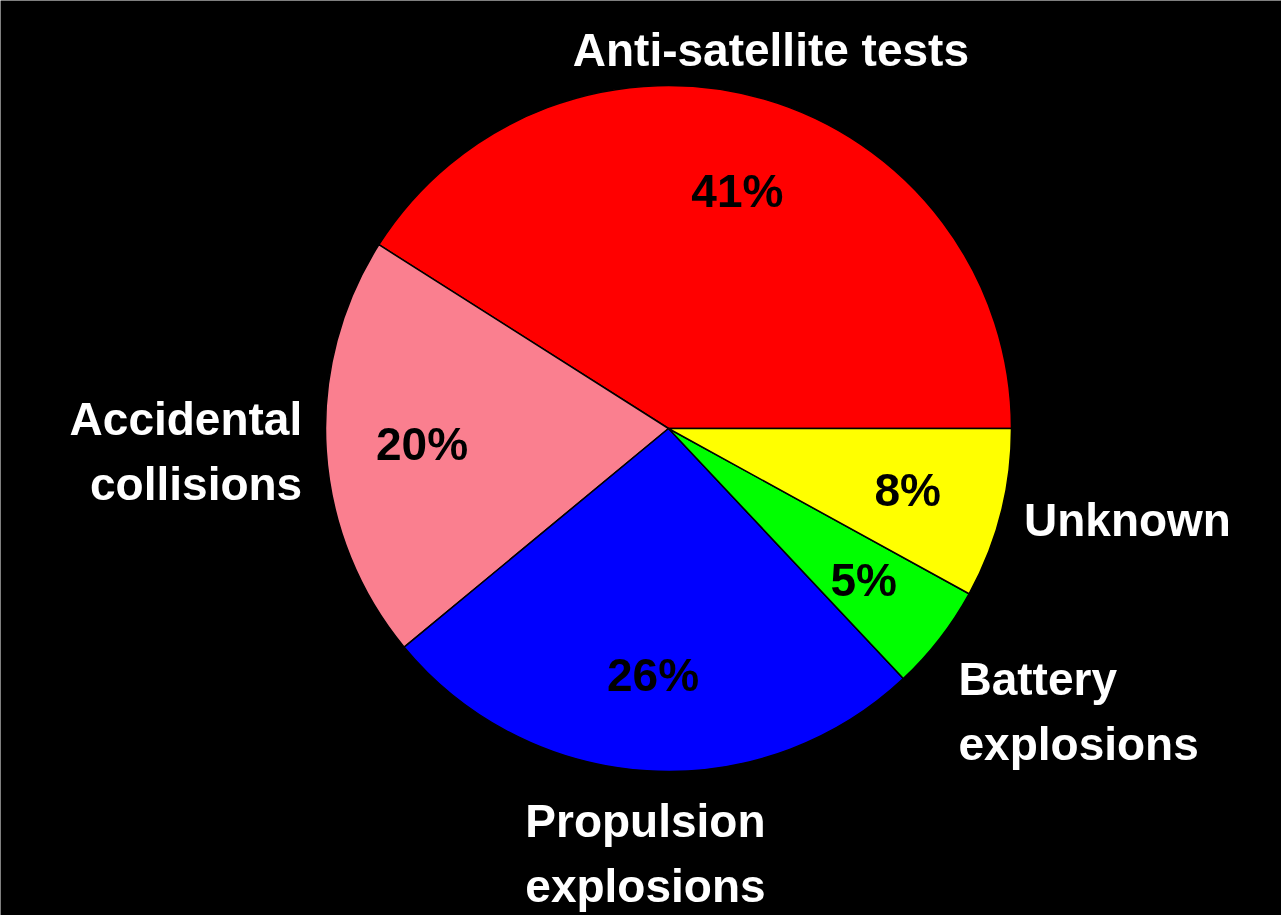  Describe the element at coordinates (771, 50) in the screenshot. I see `slice-label: Anti-satellite tests` at that location.